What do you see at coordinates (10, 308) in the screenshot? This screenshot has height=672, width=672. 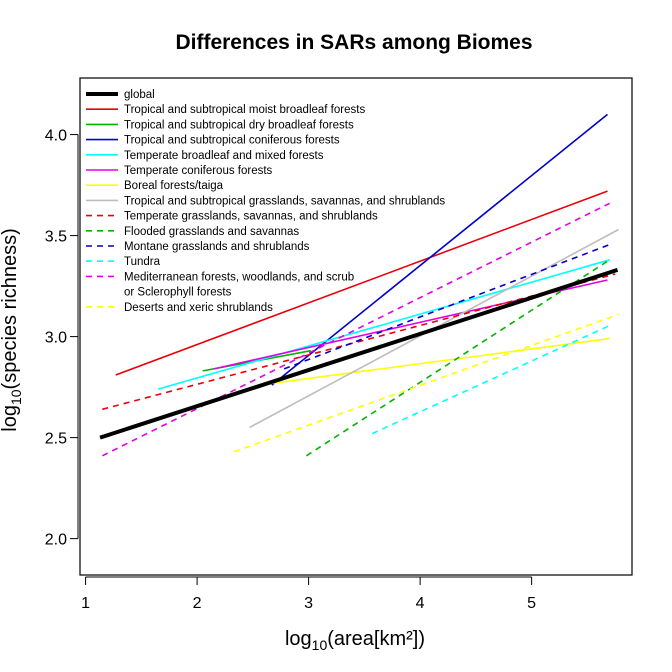 I see `y-axis-label-rest: (species richness)` at bounding box center [10, 308].